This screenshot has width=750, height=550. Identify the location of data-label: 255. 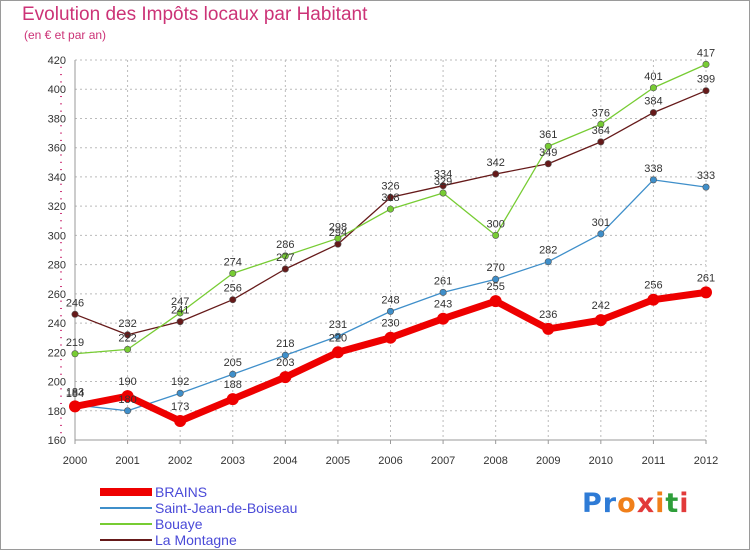
(495, 287).